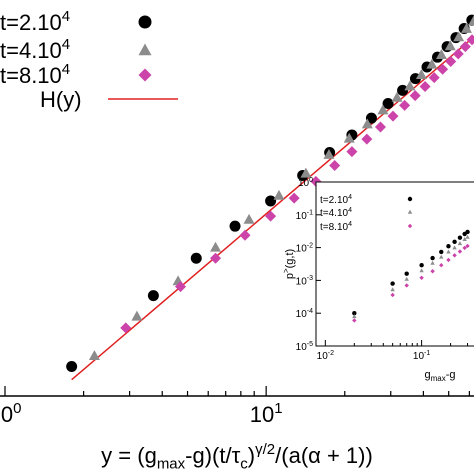 The height and width of the screenshot is (474, 474). What do you see at coordinates (336, 227) in the screenshot?
I see `inset-legend-label: t=8.104` at bounding box center [336, 227].